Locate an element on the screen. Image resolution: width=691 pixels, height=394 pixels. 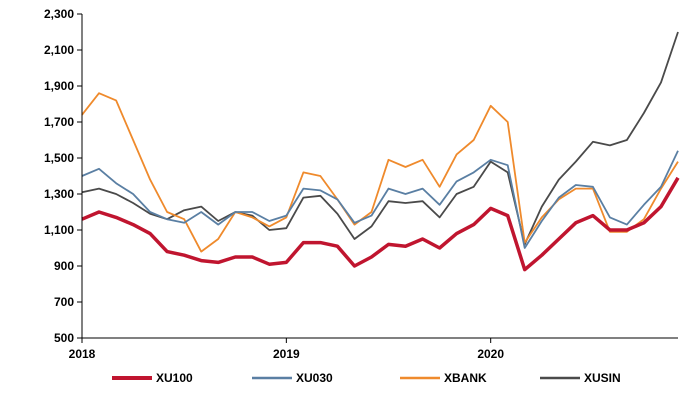
y-tick-label: 2,300 is located at coordinates (59, 14).